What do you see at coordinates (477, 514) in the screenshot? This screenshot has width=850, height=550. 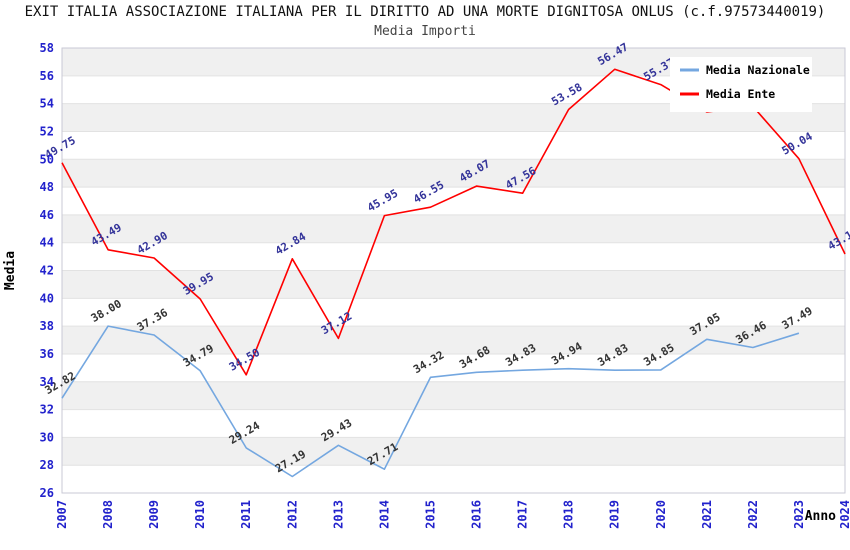 I see `x-tick-label: 2016` at bounding box center [477, 514].